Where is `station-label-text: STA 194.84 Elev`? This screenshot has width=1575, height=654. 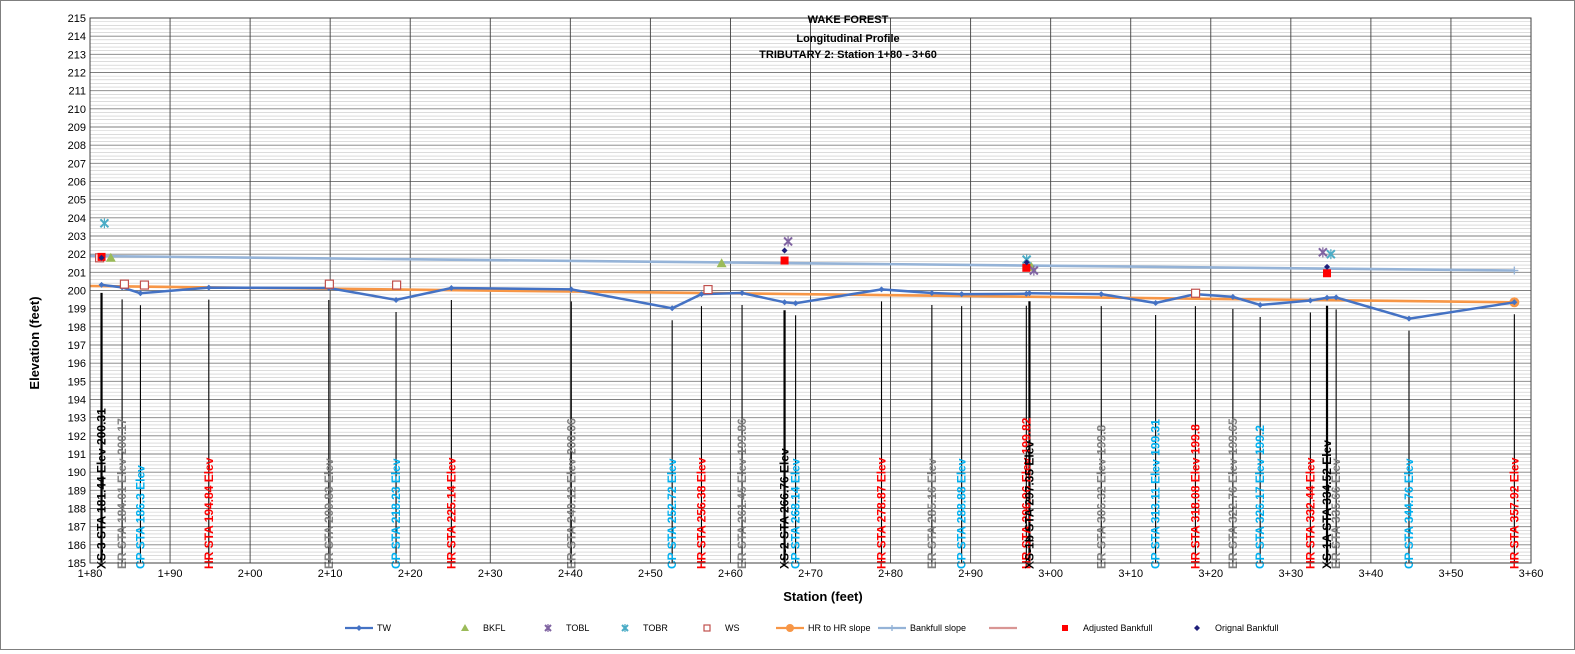 station-label-text: STA 194.84 Elev is located at coordinates (209, 502).